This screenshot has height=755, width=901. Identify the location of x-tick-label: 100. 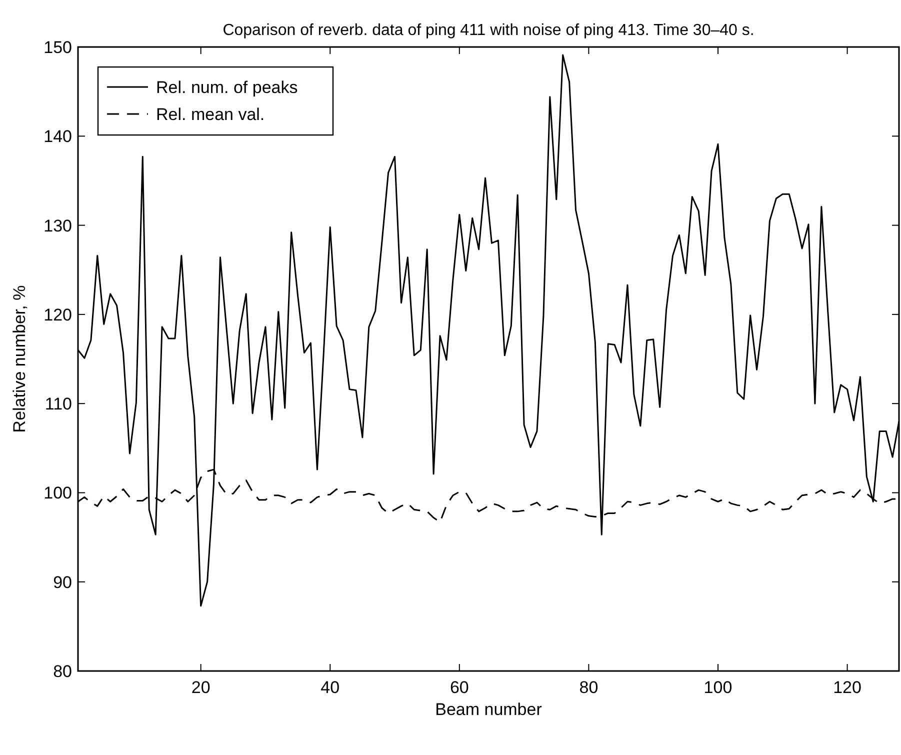
(718, 687).